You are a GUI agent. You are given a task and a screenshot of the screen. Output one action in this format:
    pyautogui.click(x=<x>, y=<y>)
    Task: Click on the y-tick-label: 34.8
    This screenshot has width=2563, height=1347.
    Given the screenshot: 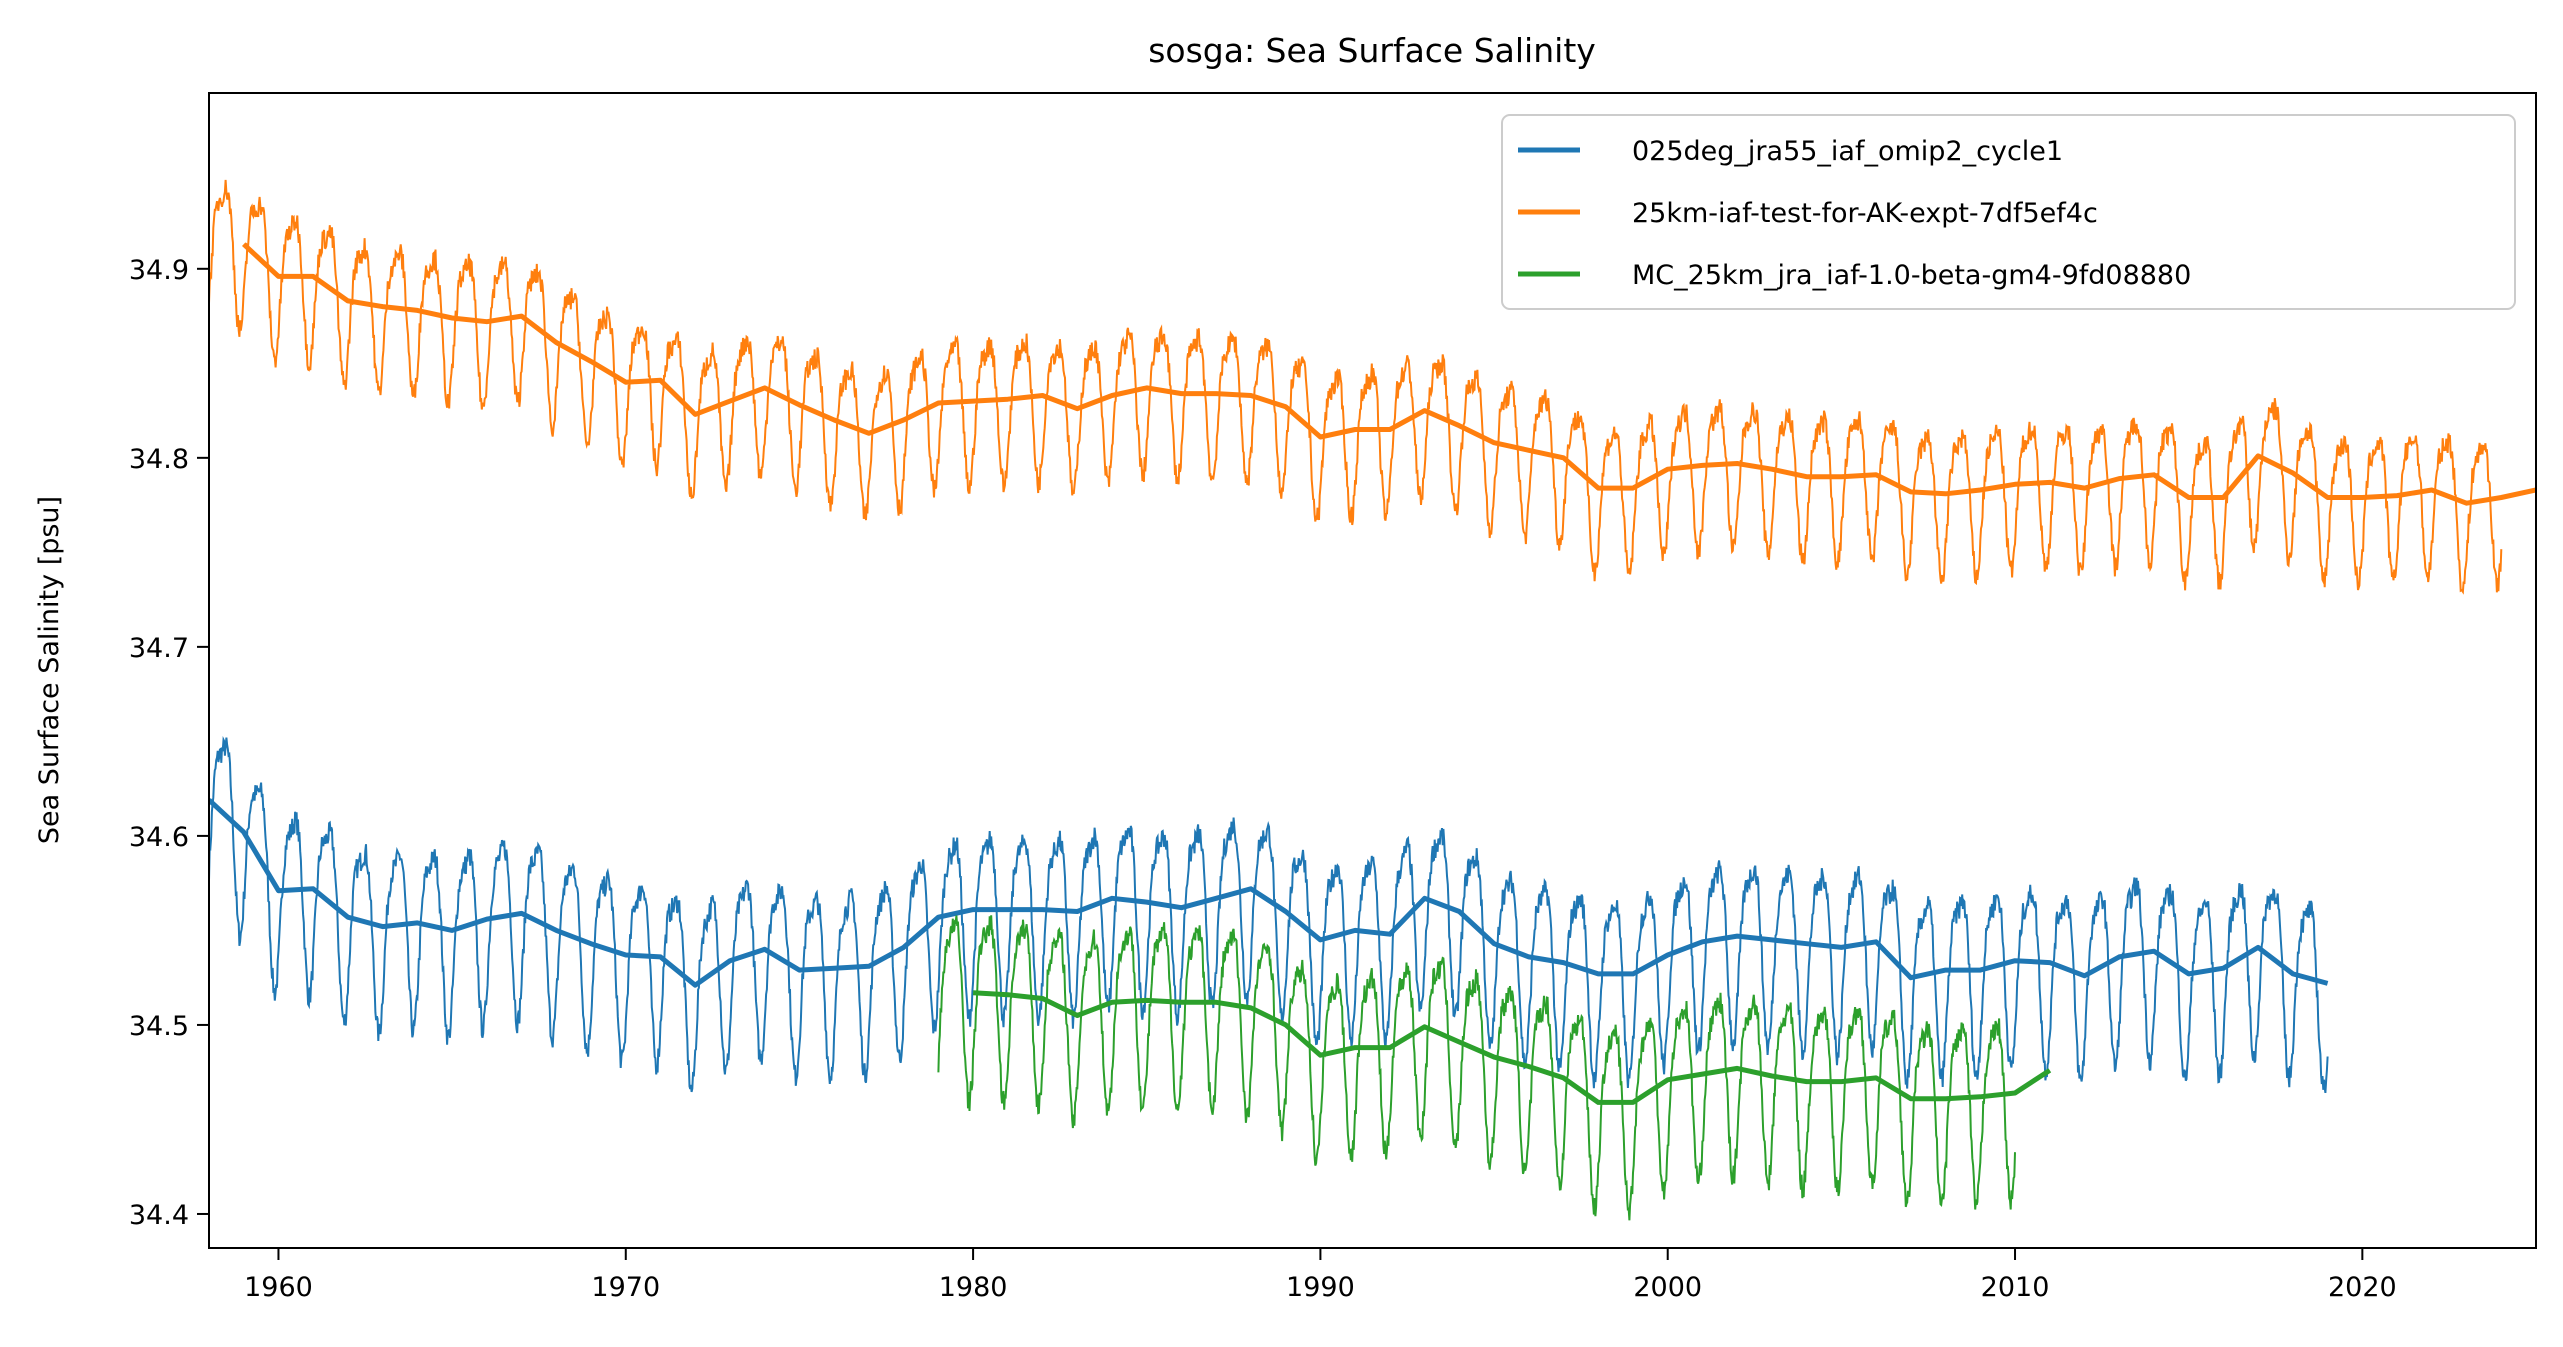 What is the action you would take?
    pyautogui.click(x=159, y=459)
    